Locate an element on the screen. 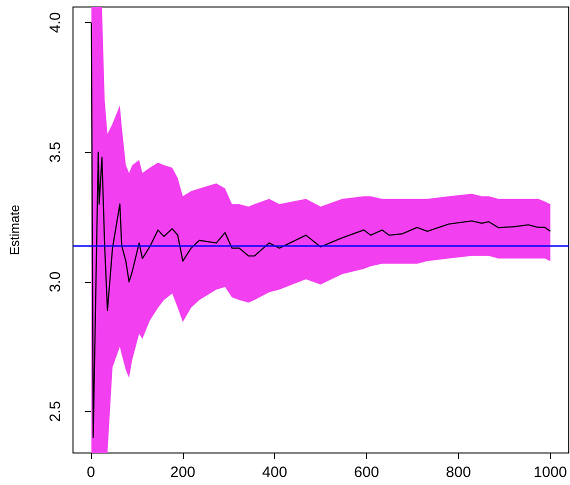 This screenshot has width=570, height=485. y-tick-label: 3.5 is located at coordinates (55, 152).